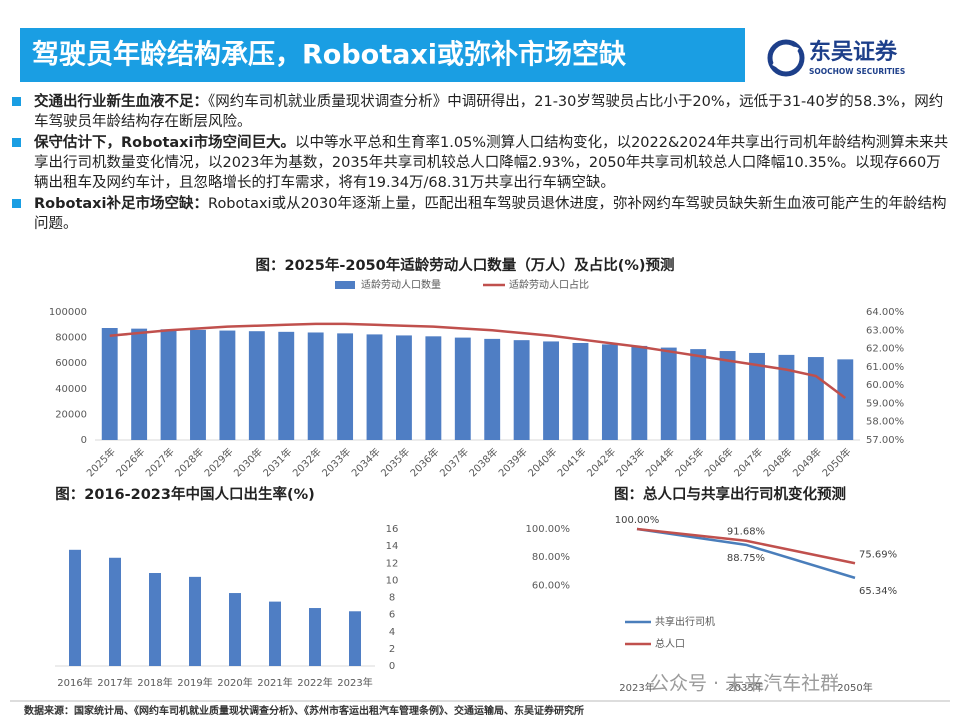 This screenshot has height=720, width=960. I want to click on x-tick-label: 2050年, so click(836, 462).